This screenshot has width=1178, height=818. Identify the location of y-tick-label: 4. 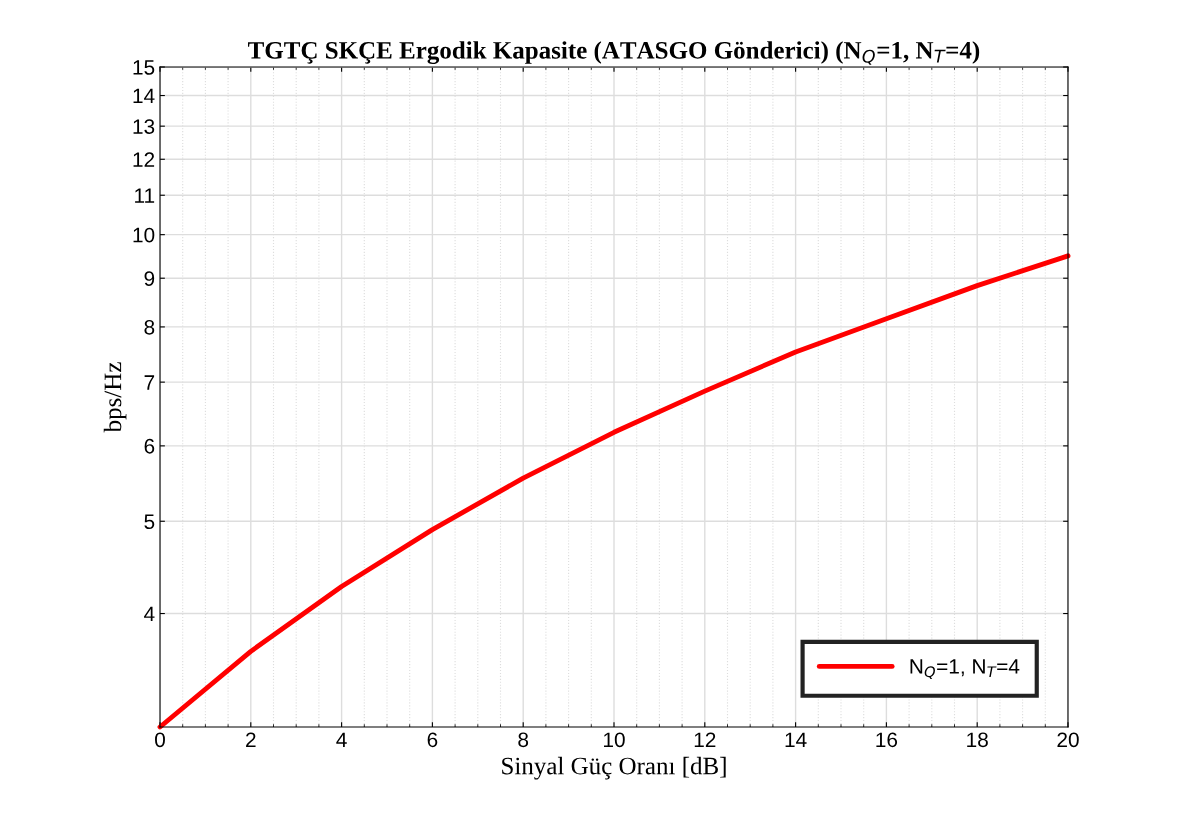
(149, 614).